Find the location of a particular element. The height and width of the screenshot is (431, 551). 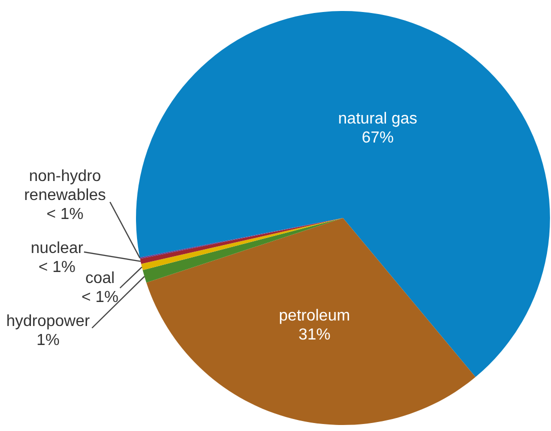

slice-label: petroleum is located at coordinates (314, 315).